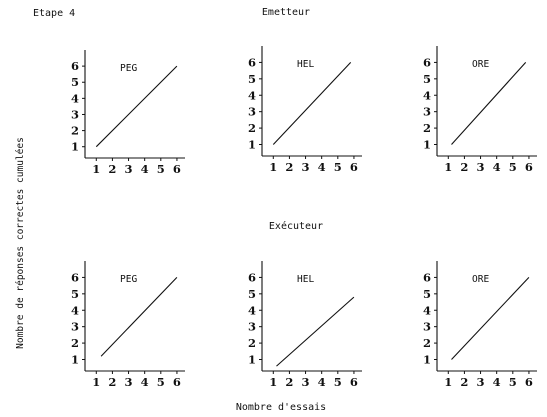 The image size is (547, 417). Describe the element at coordinates (54, 13) in the screenshot. I see `step-label: Etape 4` at that location.